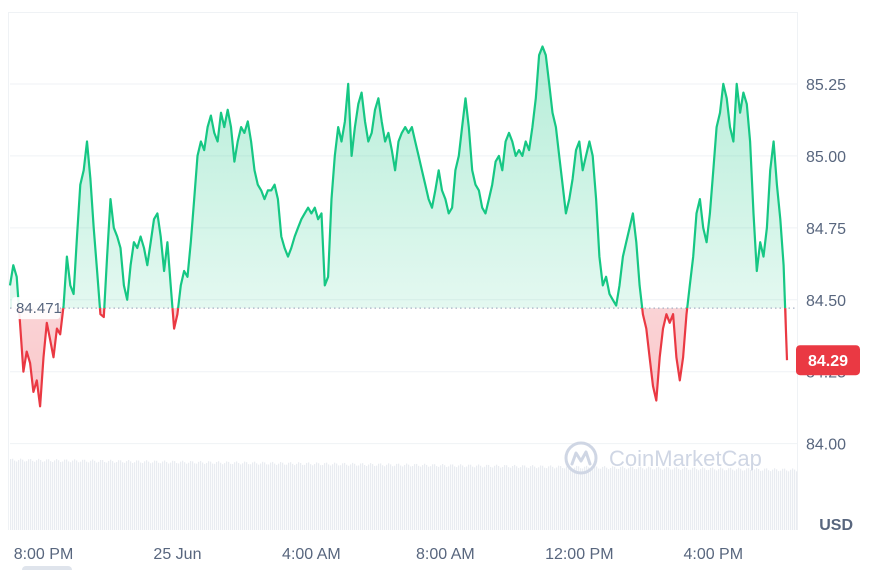  I want to click on x-tick-label: 25 Jun, so click(177, 554).